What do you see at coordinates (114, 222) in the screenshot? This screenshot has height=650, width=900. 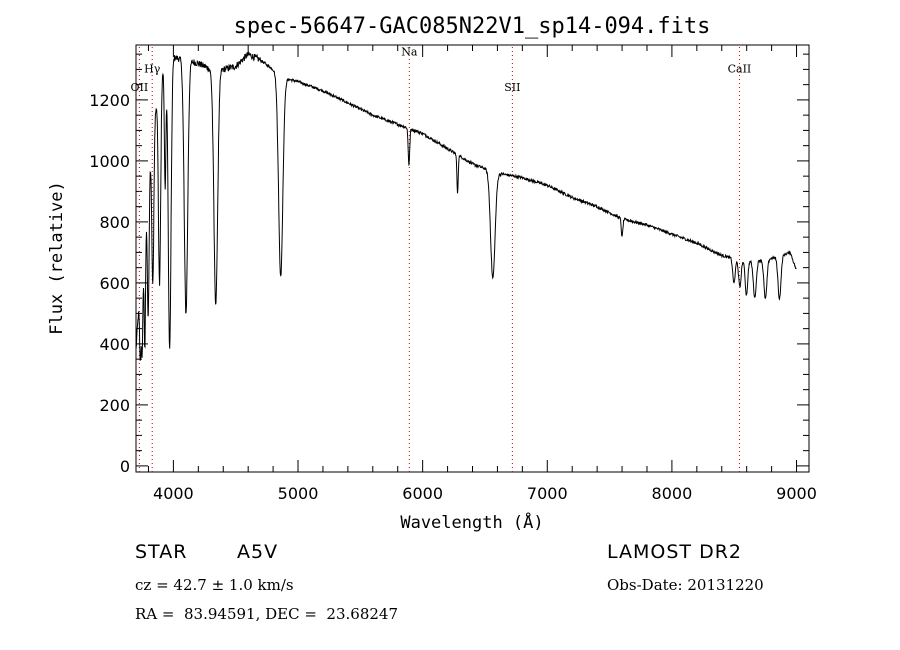 I see `y-tick-label: 800` at bounding box center [114, 222].